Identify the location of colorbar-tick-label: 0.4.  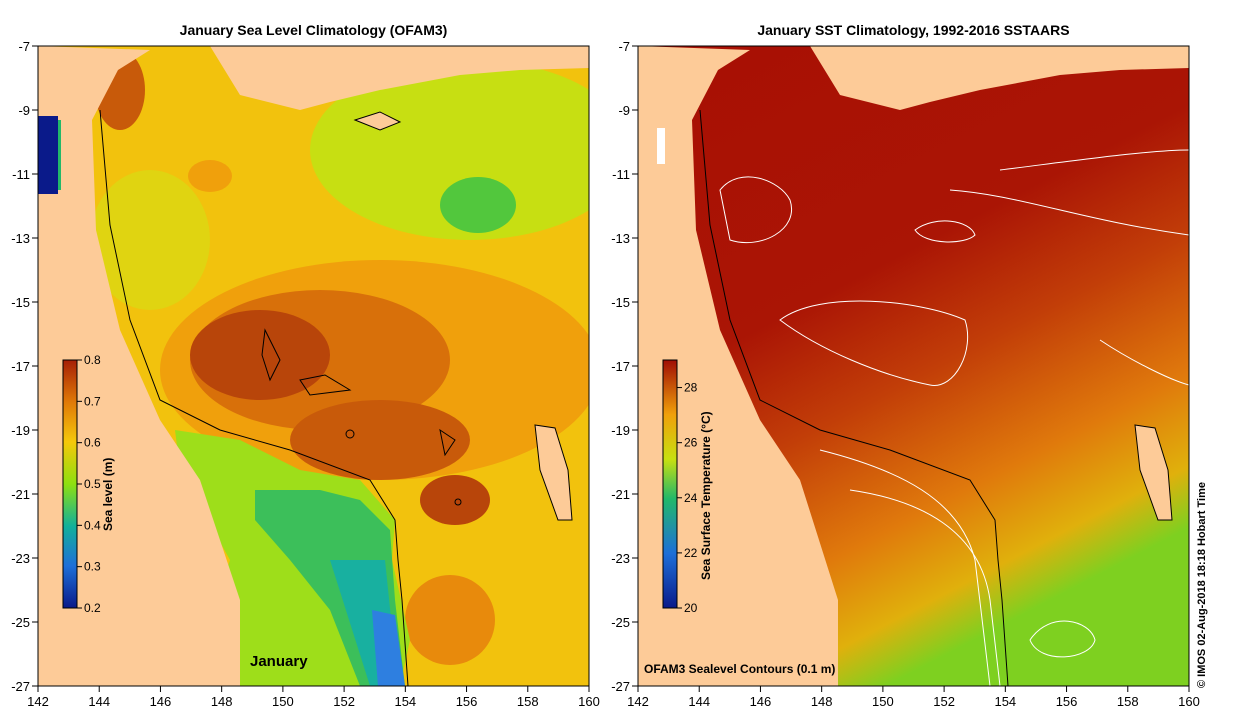
(92, 525).